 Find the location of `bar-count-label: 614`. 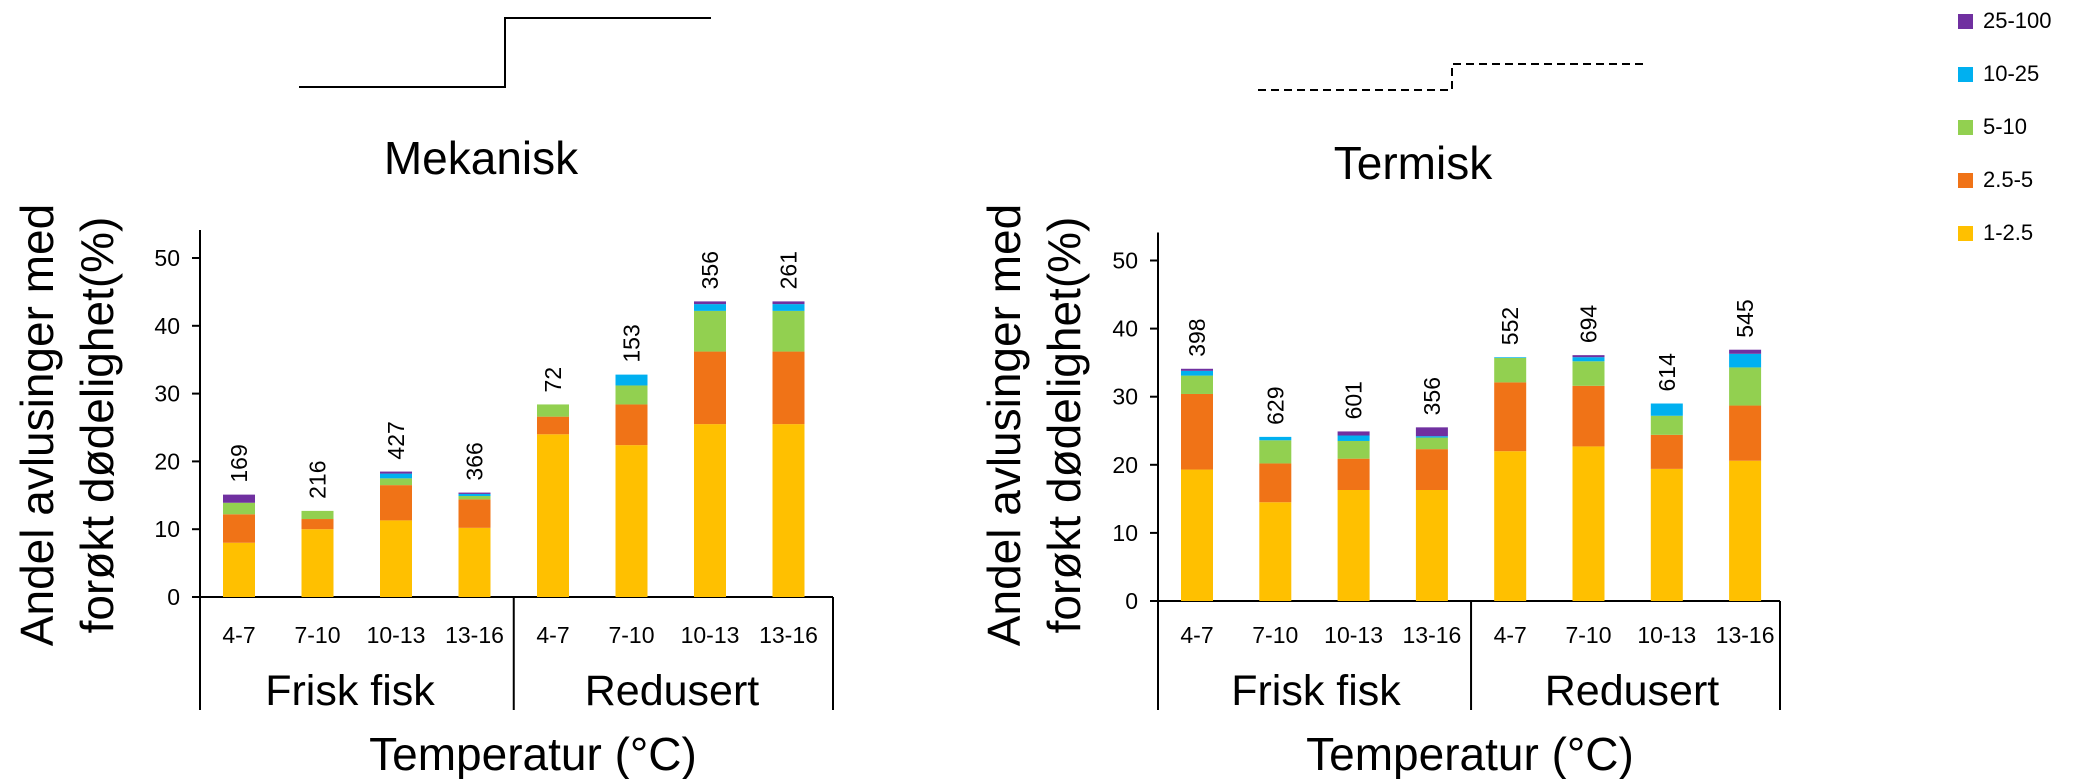

bar-count-label: 614 is located at coordinates (1667, 372).